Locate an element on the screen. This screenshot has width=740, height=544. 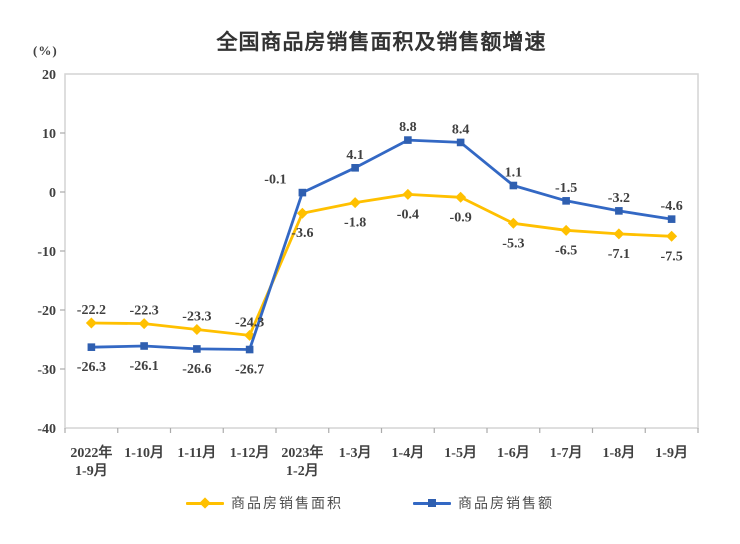
data-point-label: -7.5 is located at coordinates (672, 256).